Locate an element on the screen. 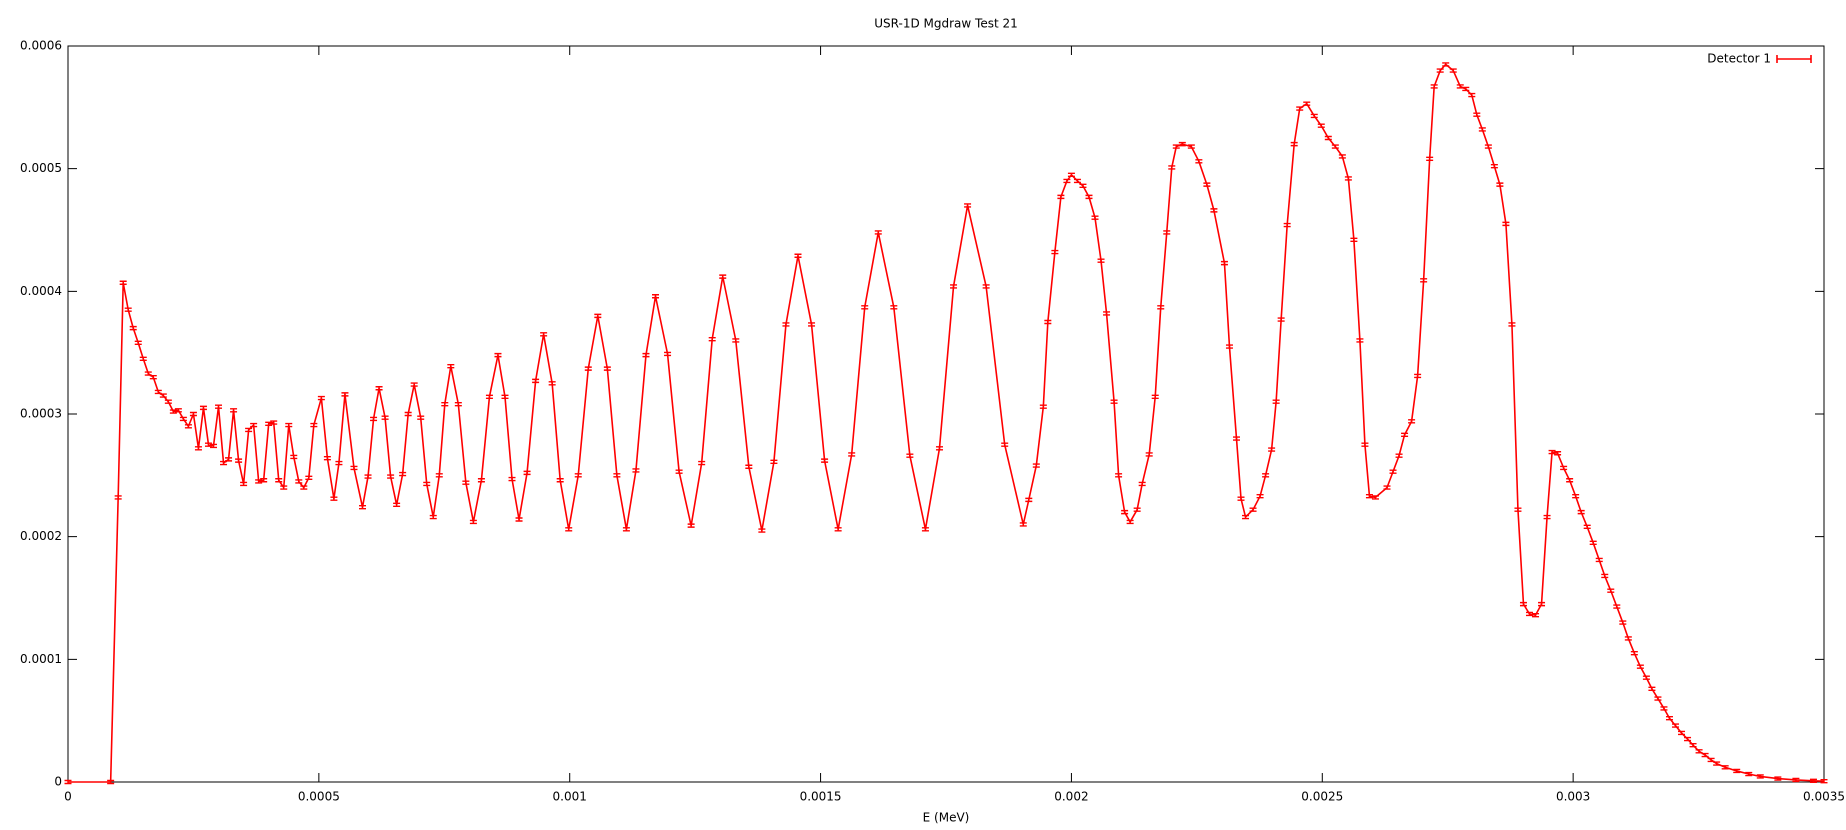 This screenshot has height=830, width=1846. y-tick-label: 0.0005 is located at coordinates (41, 168).